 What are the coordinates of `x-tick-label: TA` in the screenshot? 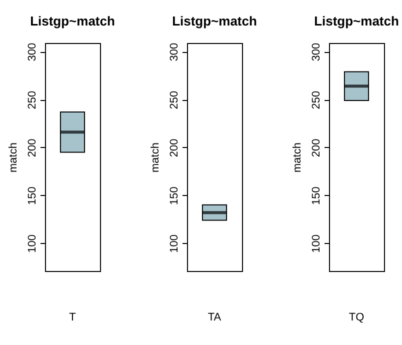 It's located at (215, 318).